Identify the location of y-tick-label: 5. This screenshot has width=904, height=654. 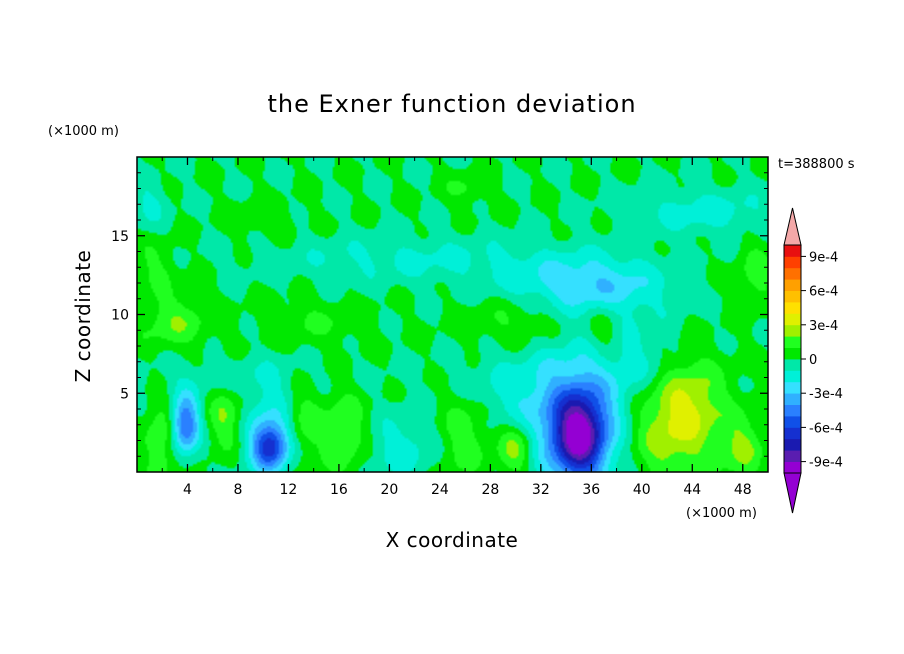
(124, 394).